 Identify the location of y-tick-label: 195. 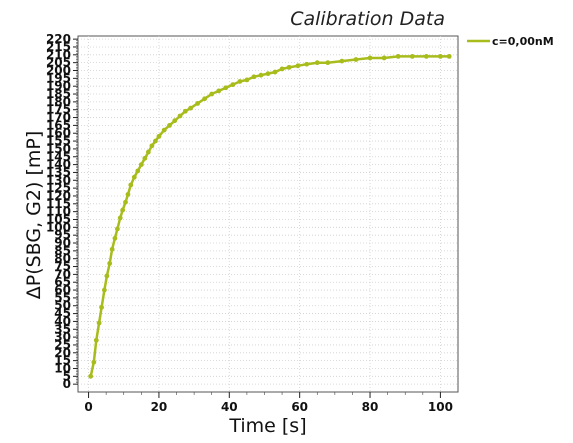
(58, 78).